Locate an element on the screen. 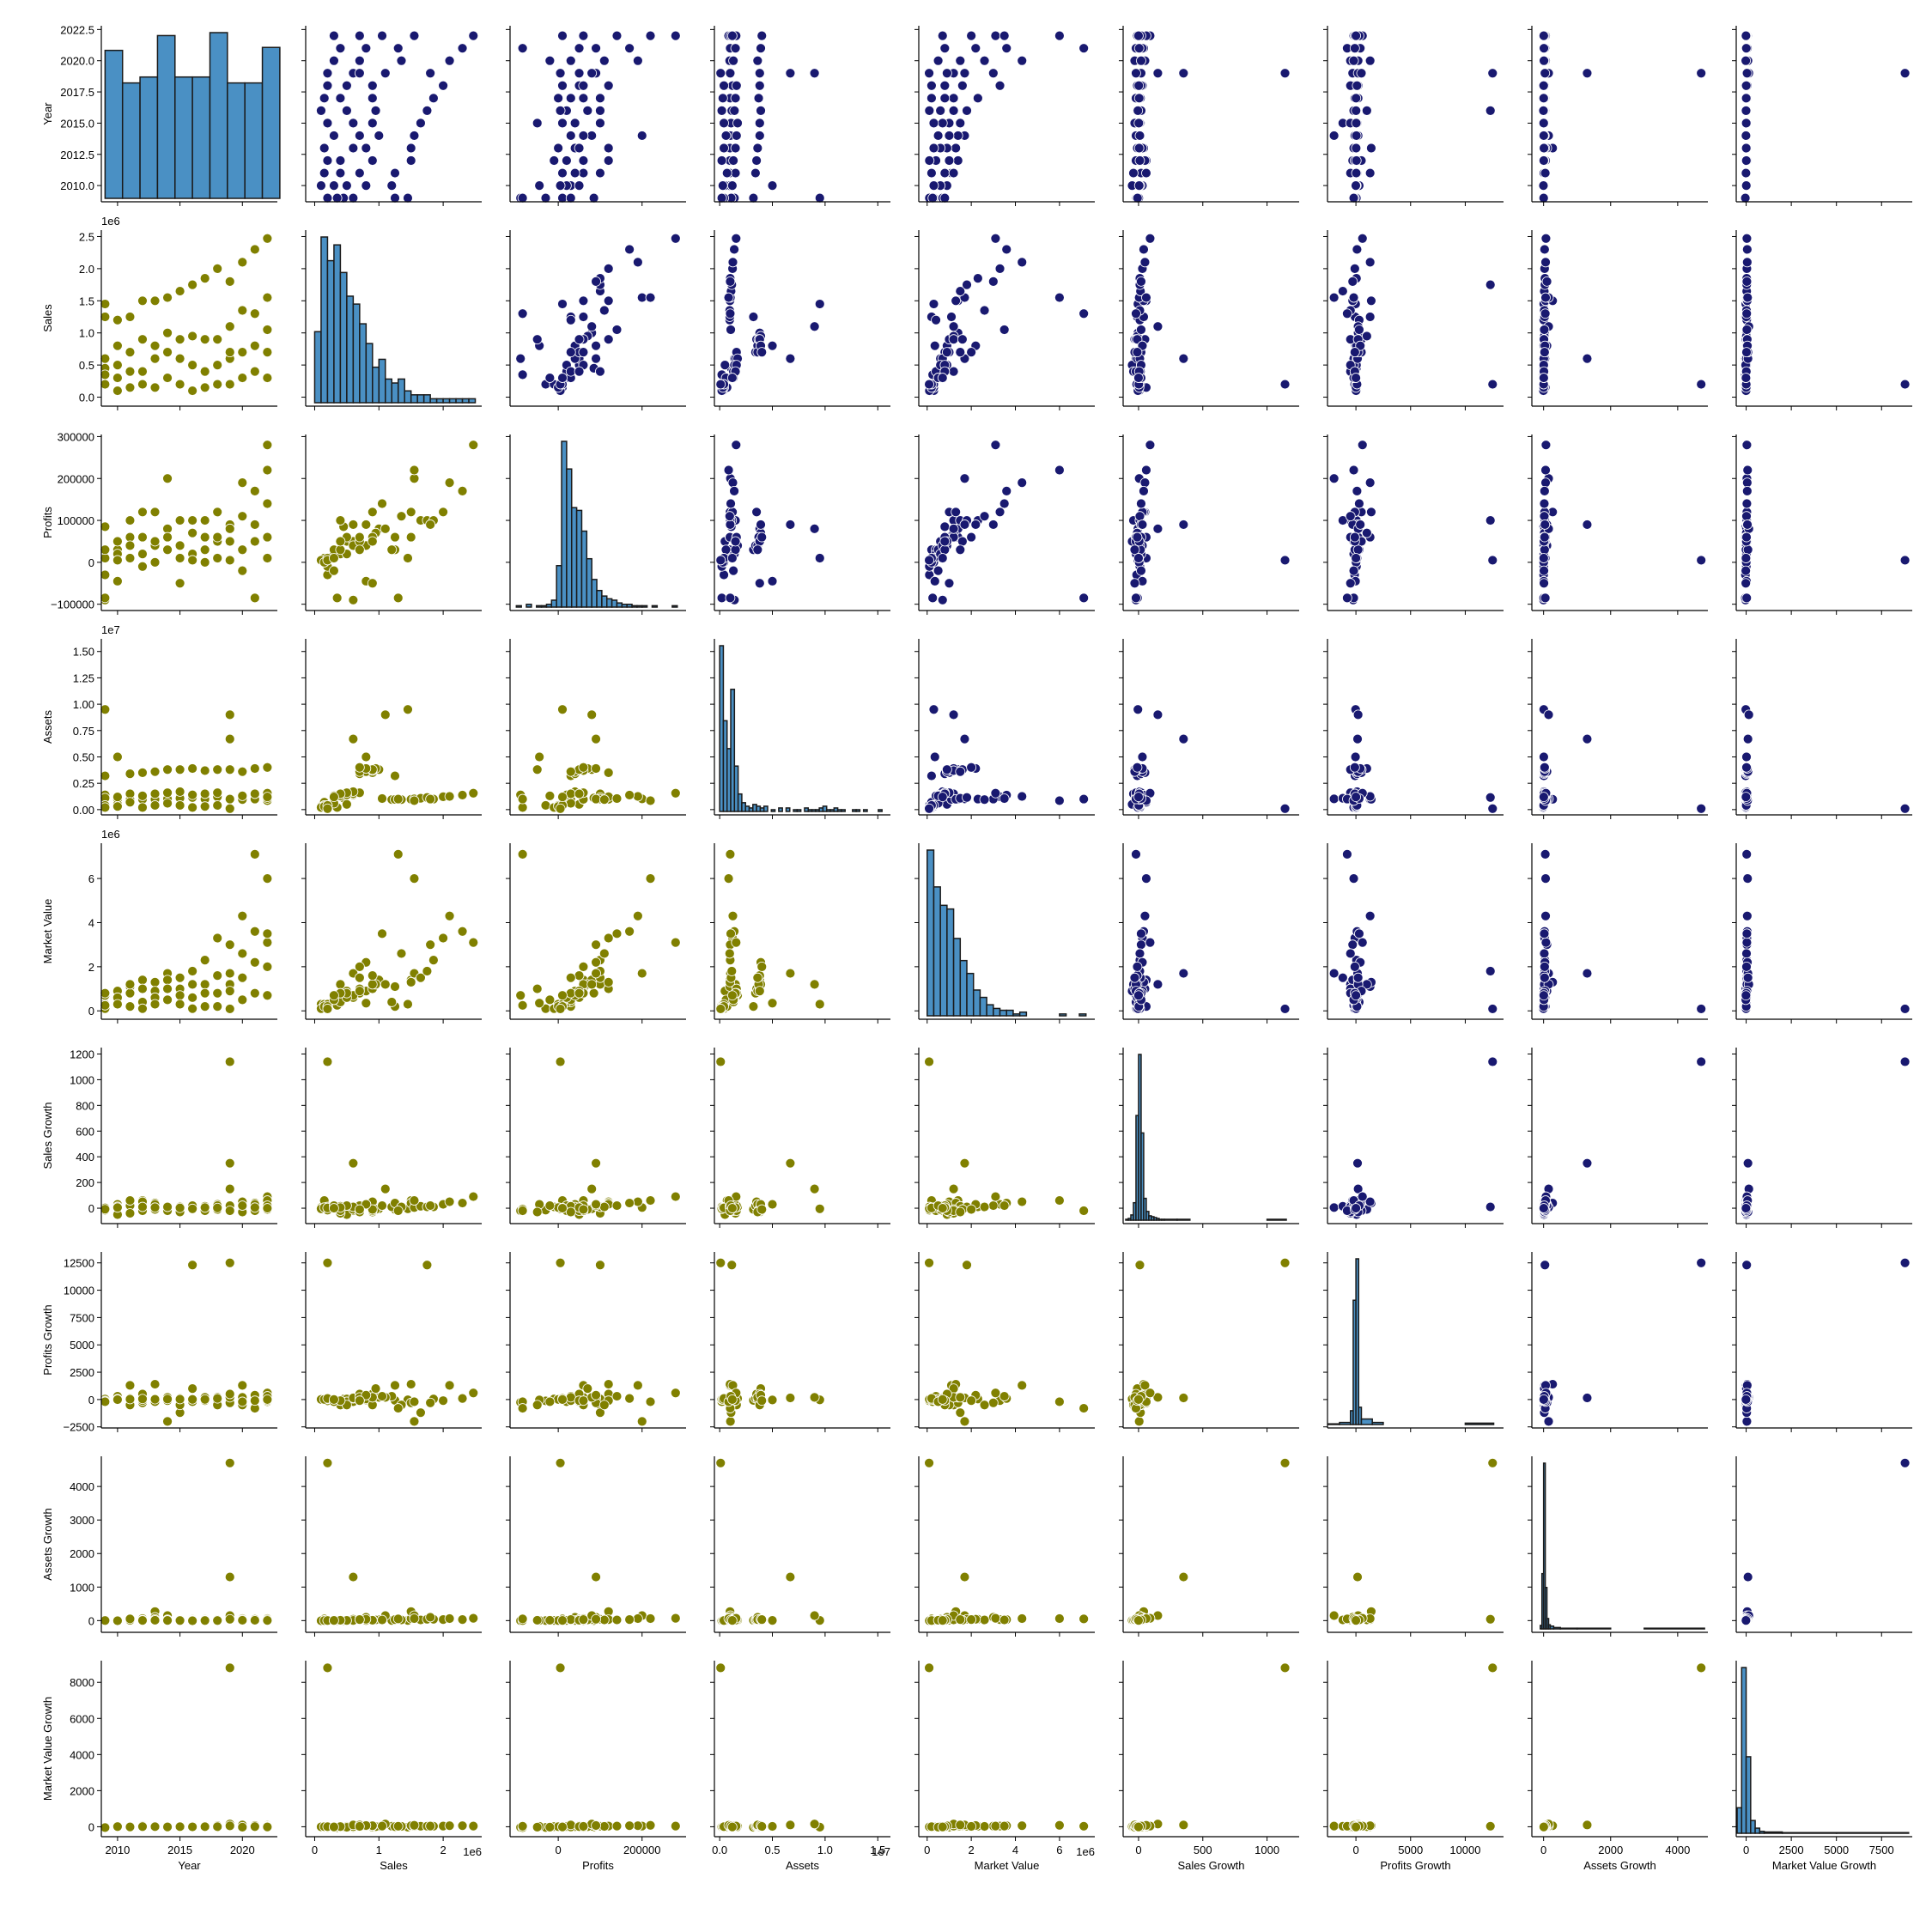 The image size is (1932, 1932). panel-assets-growth-vs-sales is located at coordinates (391, 1546).